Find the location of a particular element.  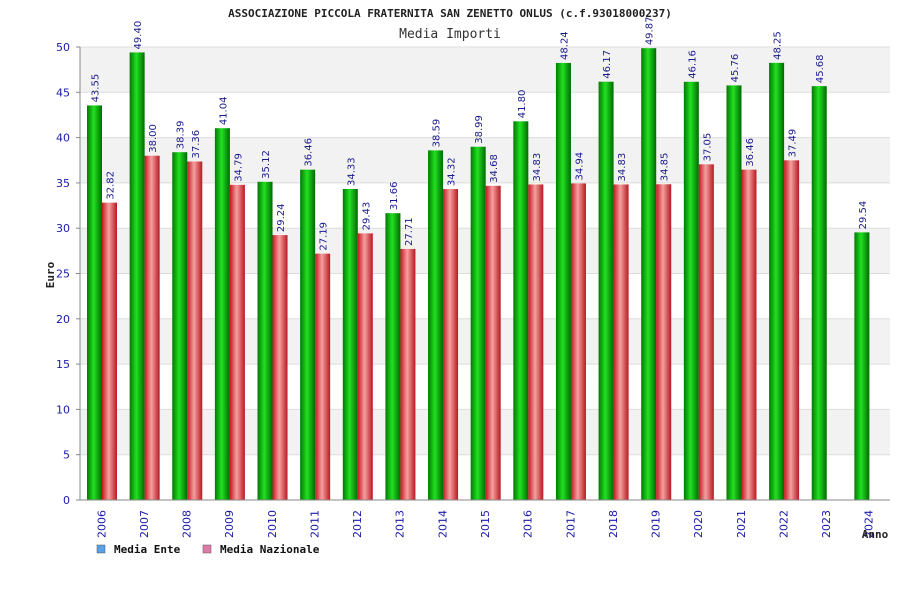

data-label: 37.36 is located at coordinates (196, 144).